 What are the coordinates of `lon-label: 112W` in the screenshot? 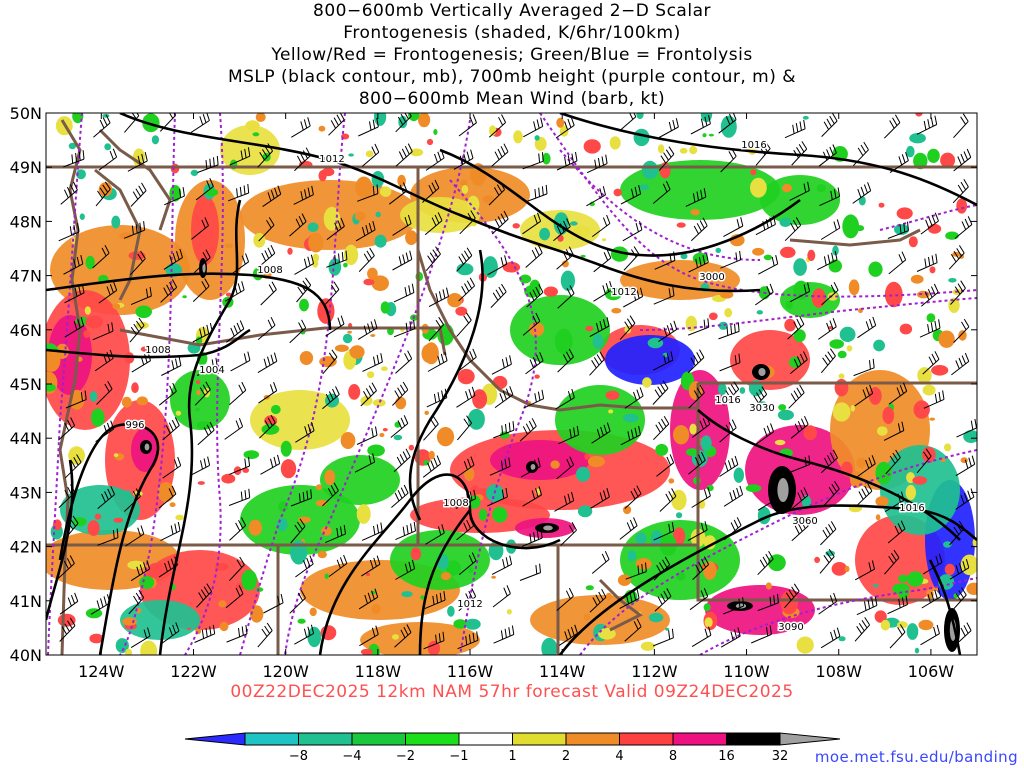 It's located at (654, 671).